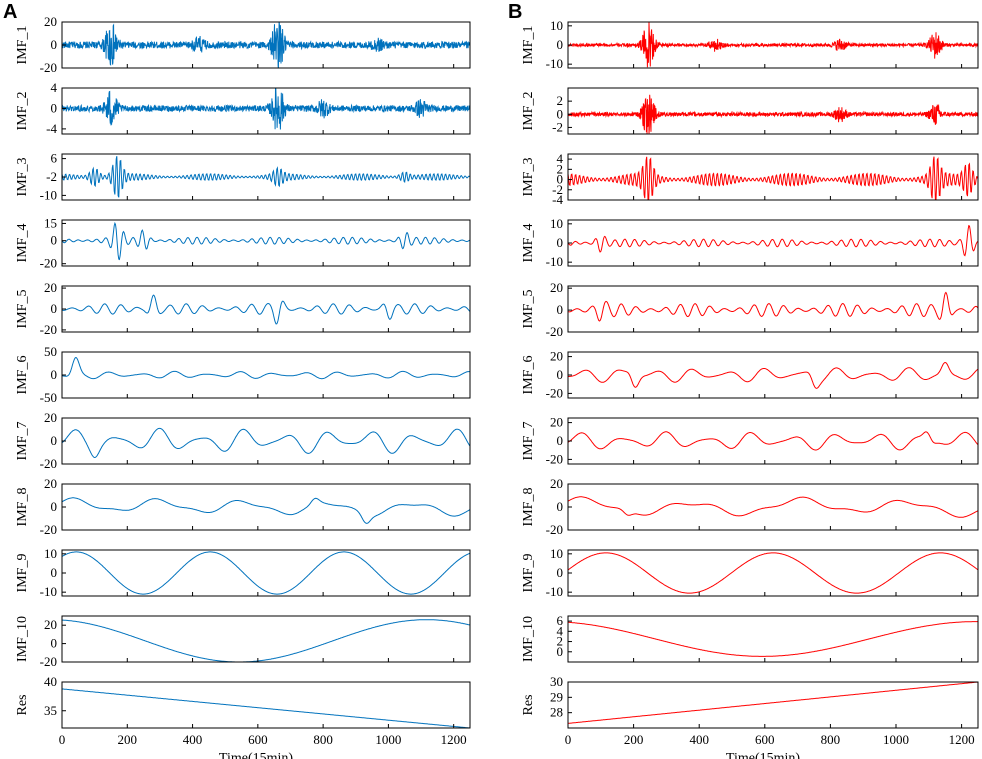 Image resolution: width=982 pixels, height=759 pixels. I want to click on subplot-imf-2: -4 0 4 IMF_2, so click(243, 108).